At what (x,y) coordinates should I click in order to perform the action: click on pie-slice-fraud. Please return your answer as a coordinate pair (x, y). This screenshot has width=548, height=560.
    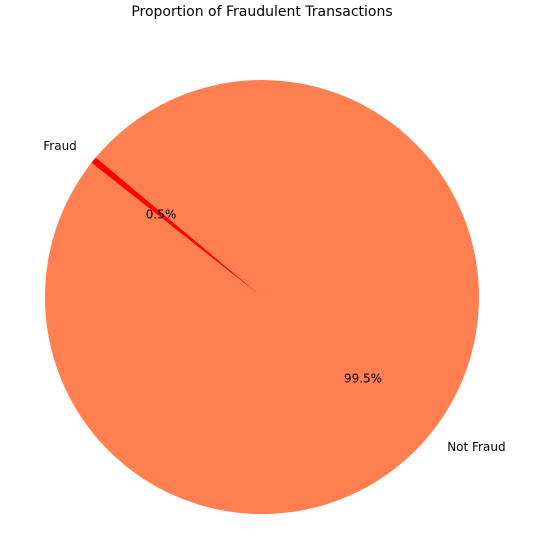
    Looking at the image, I should click on (176, 227).